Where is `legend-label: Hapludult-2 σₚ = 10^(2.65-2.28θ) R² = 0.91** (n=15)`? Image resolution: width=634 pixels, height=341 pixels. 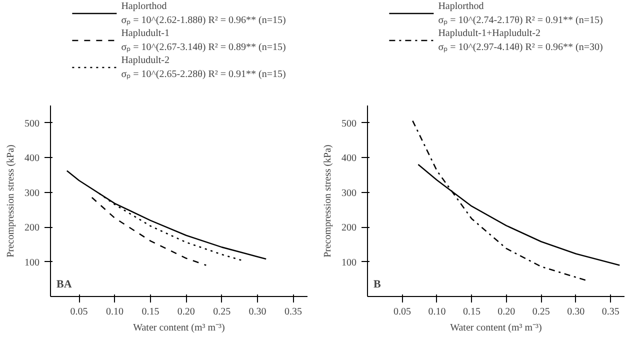
legend-label: Hapludult-2 σₚ = 10^(2.65-2.28θ) R² = 0.91** (n=15) is located at coordinates (203, 67).